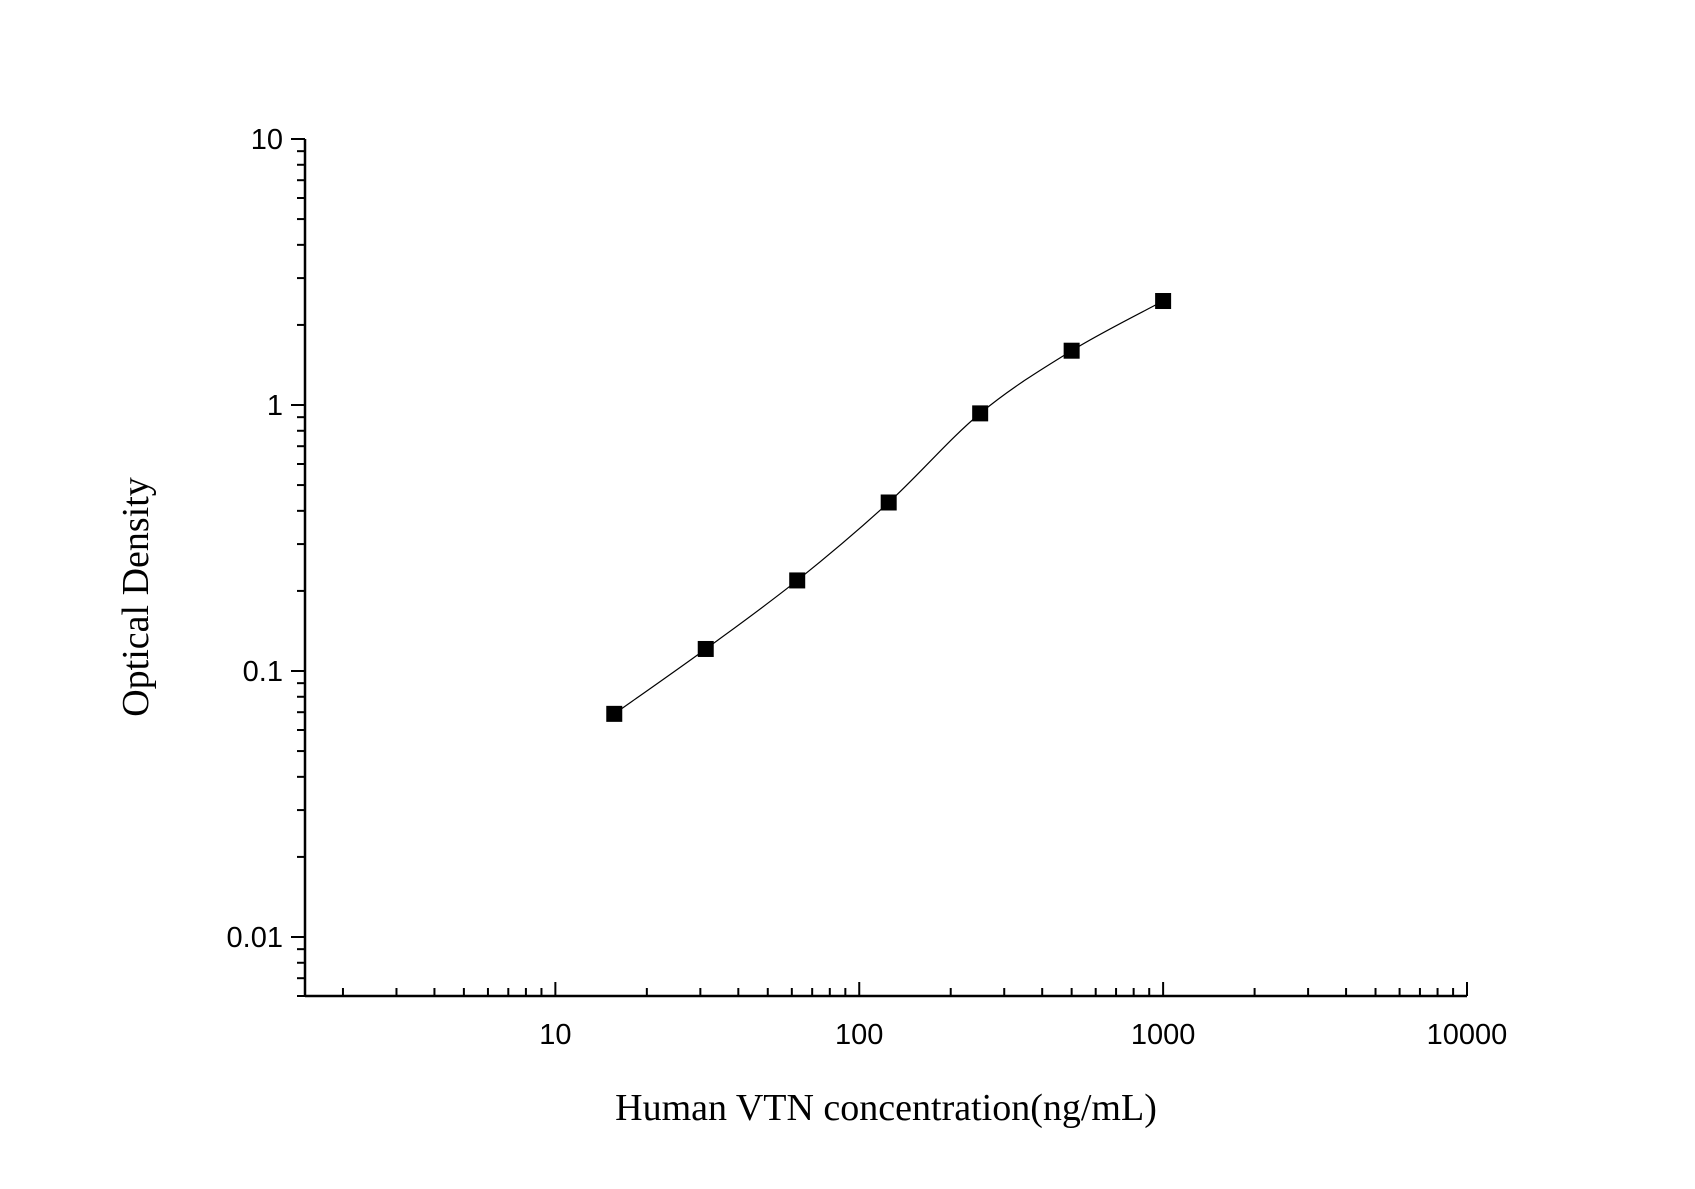 The width and height of the screenshot is (1695, 1189). I want to click on y-tick-label: 0.01, so click(255, 938).